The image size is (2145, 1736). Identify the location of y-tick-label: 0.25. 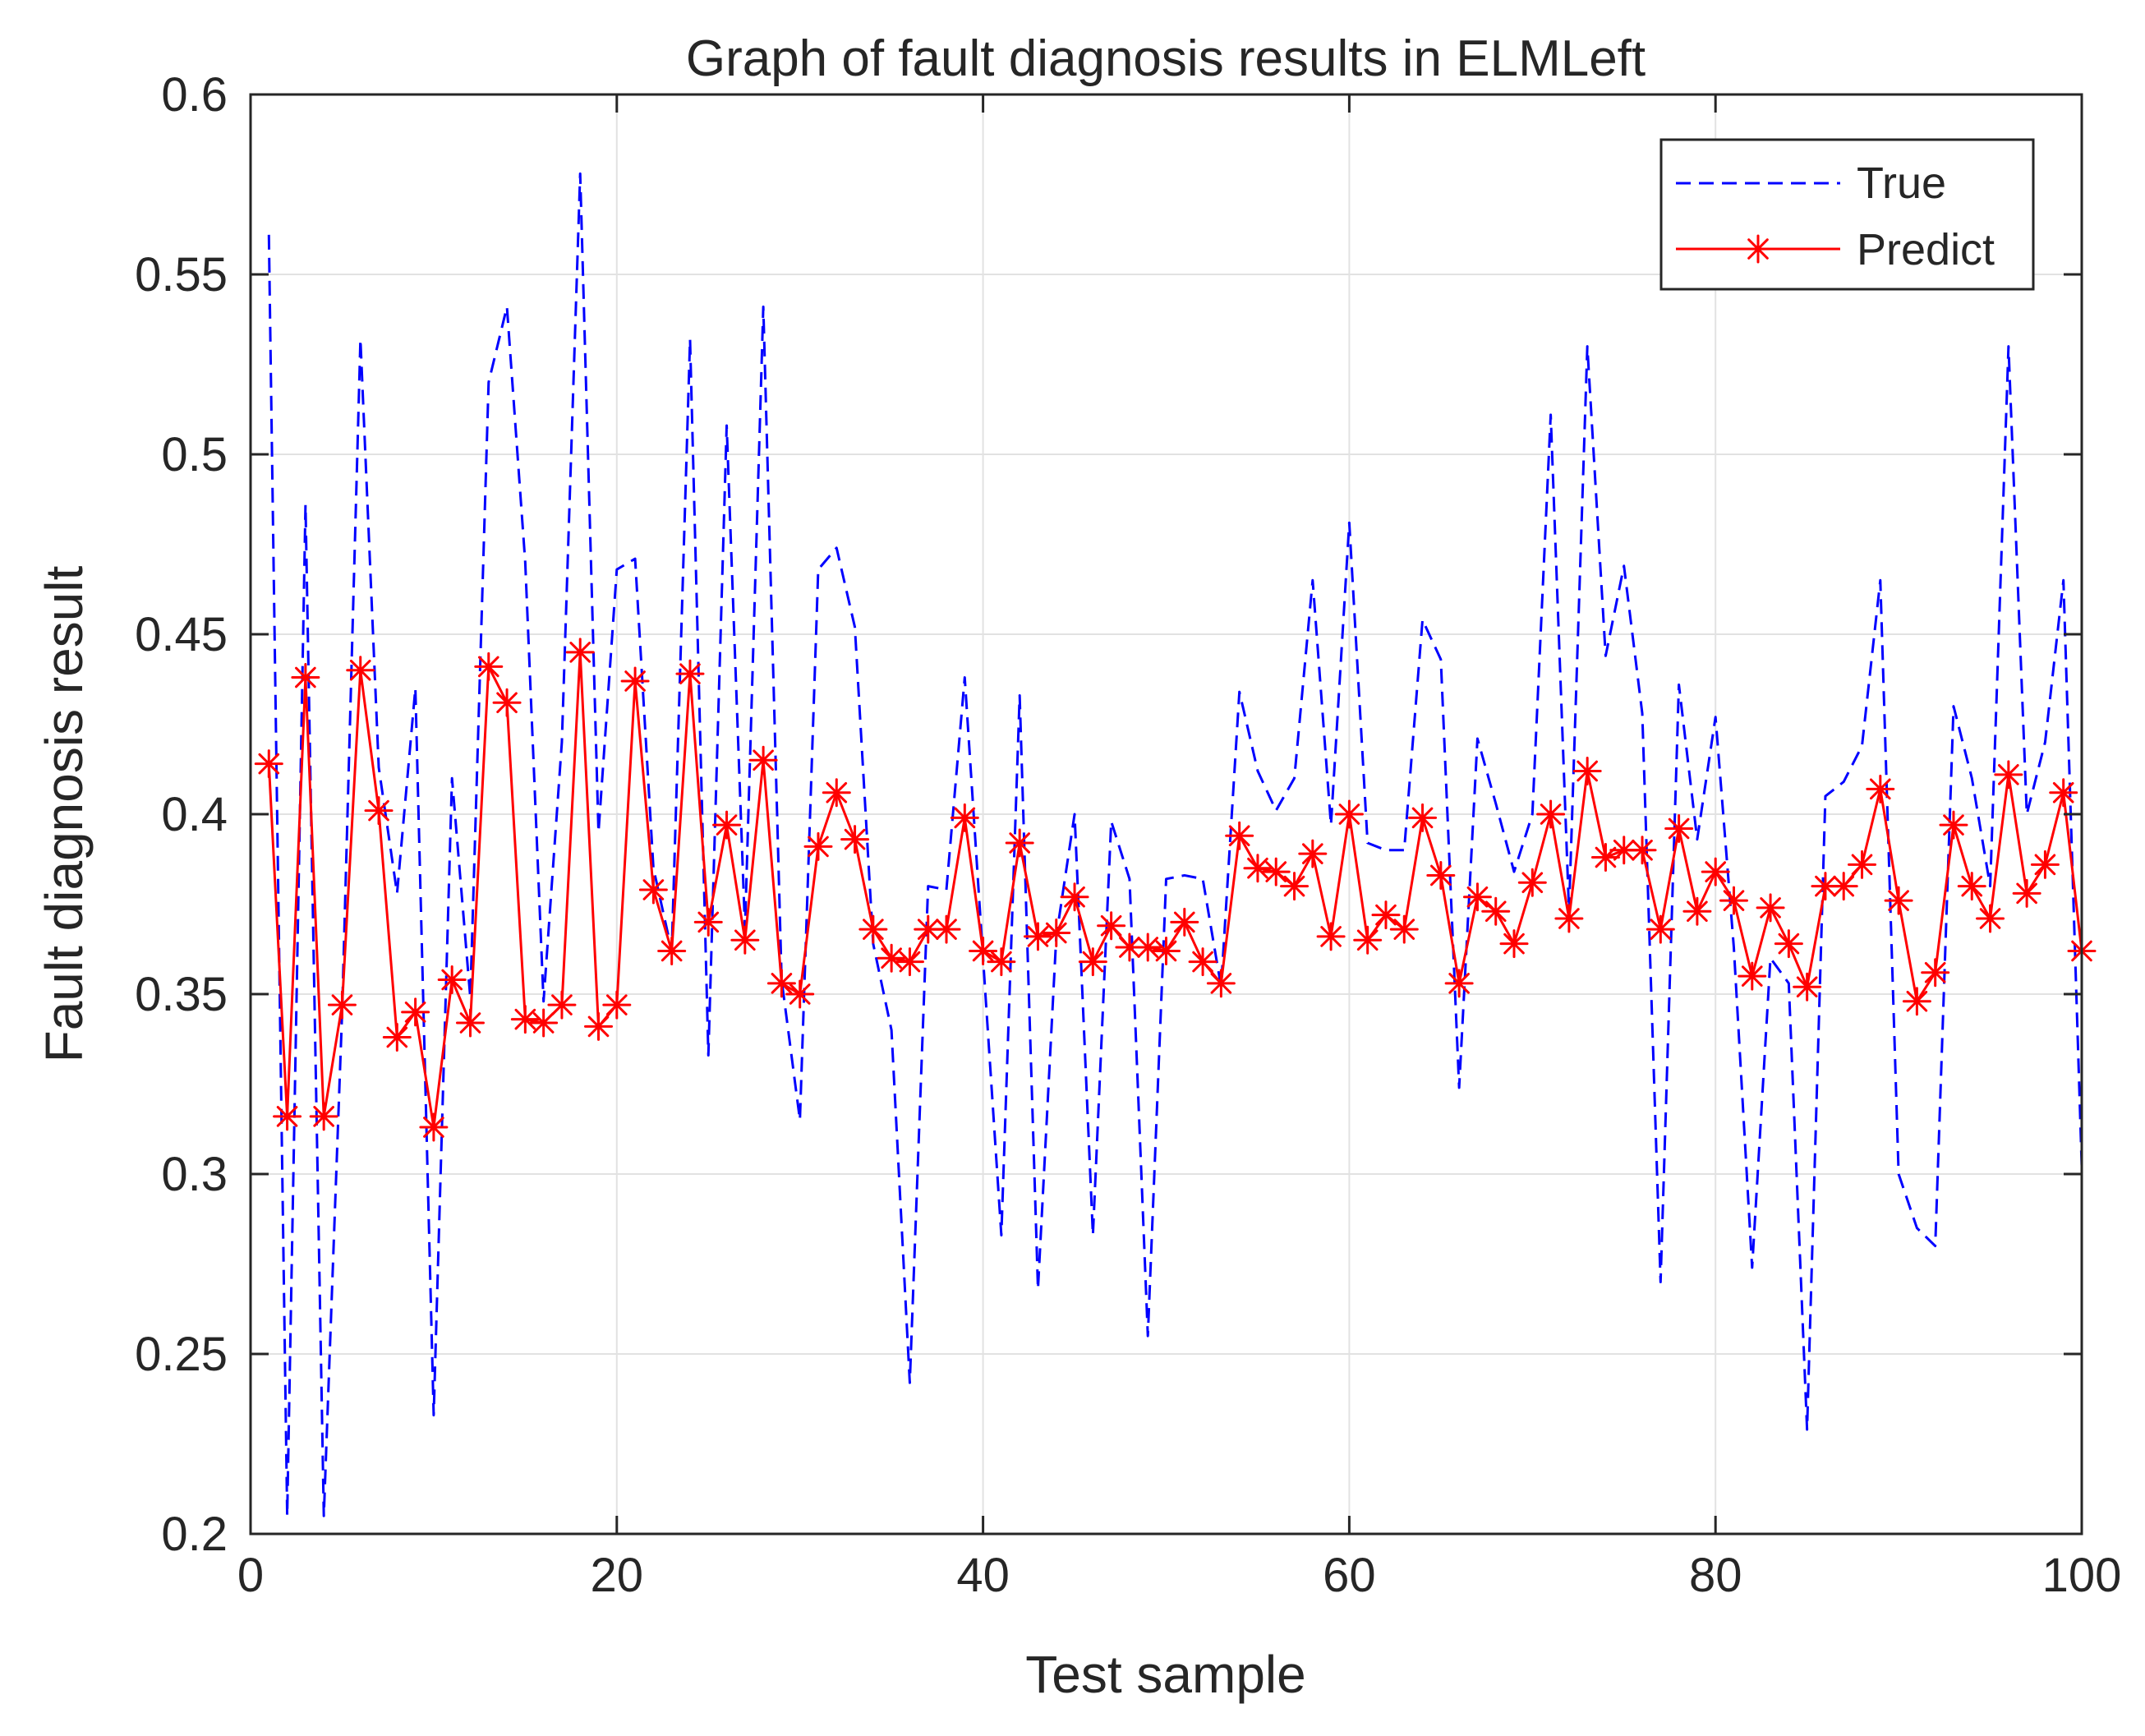
(181, 1355).